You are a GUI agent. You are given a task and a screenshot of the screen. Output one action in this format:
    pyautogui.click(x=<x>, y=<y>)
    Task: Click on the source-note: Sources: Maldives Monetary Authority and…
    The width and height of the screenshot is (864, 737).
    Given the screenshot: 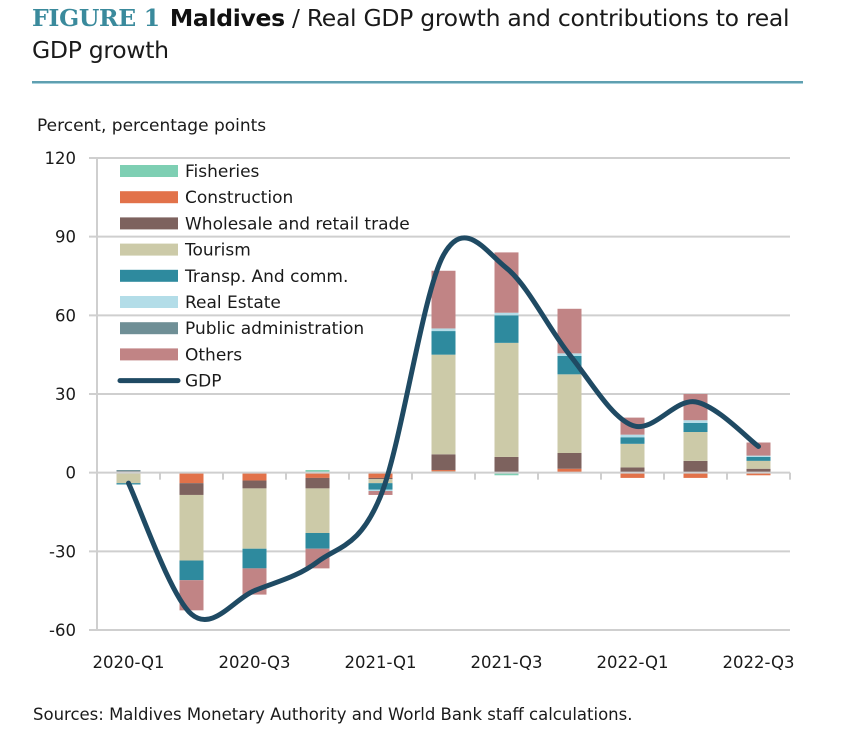 What is the action you would take?
    pyautogui.click(x=333, y=714)
    